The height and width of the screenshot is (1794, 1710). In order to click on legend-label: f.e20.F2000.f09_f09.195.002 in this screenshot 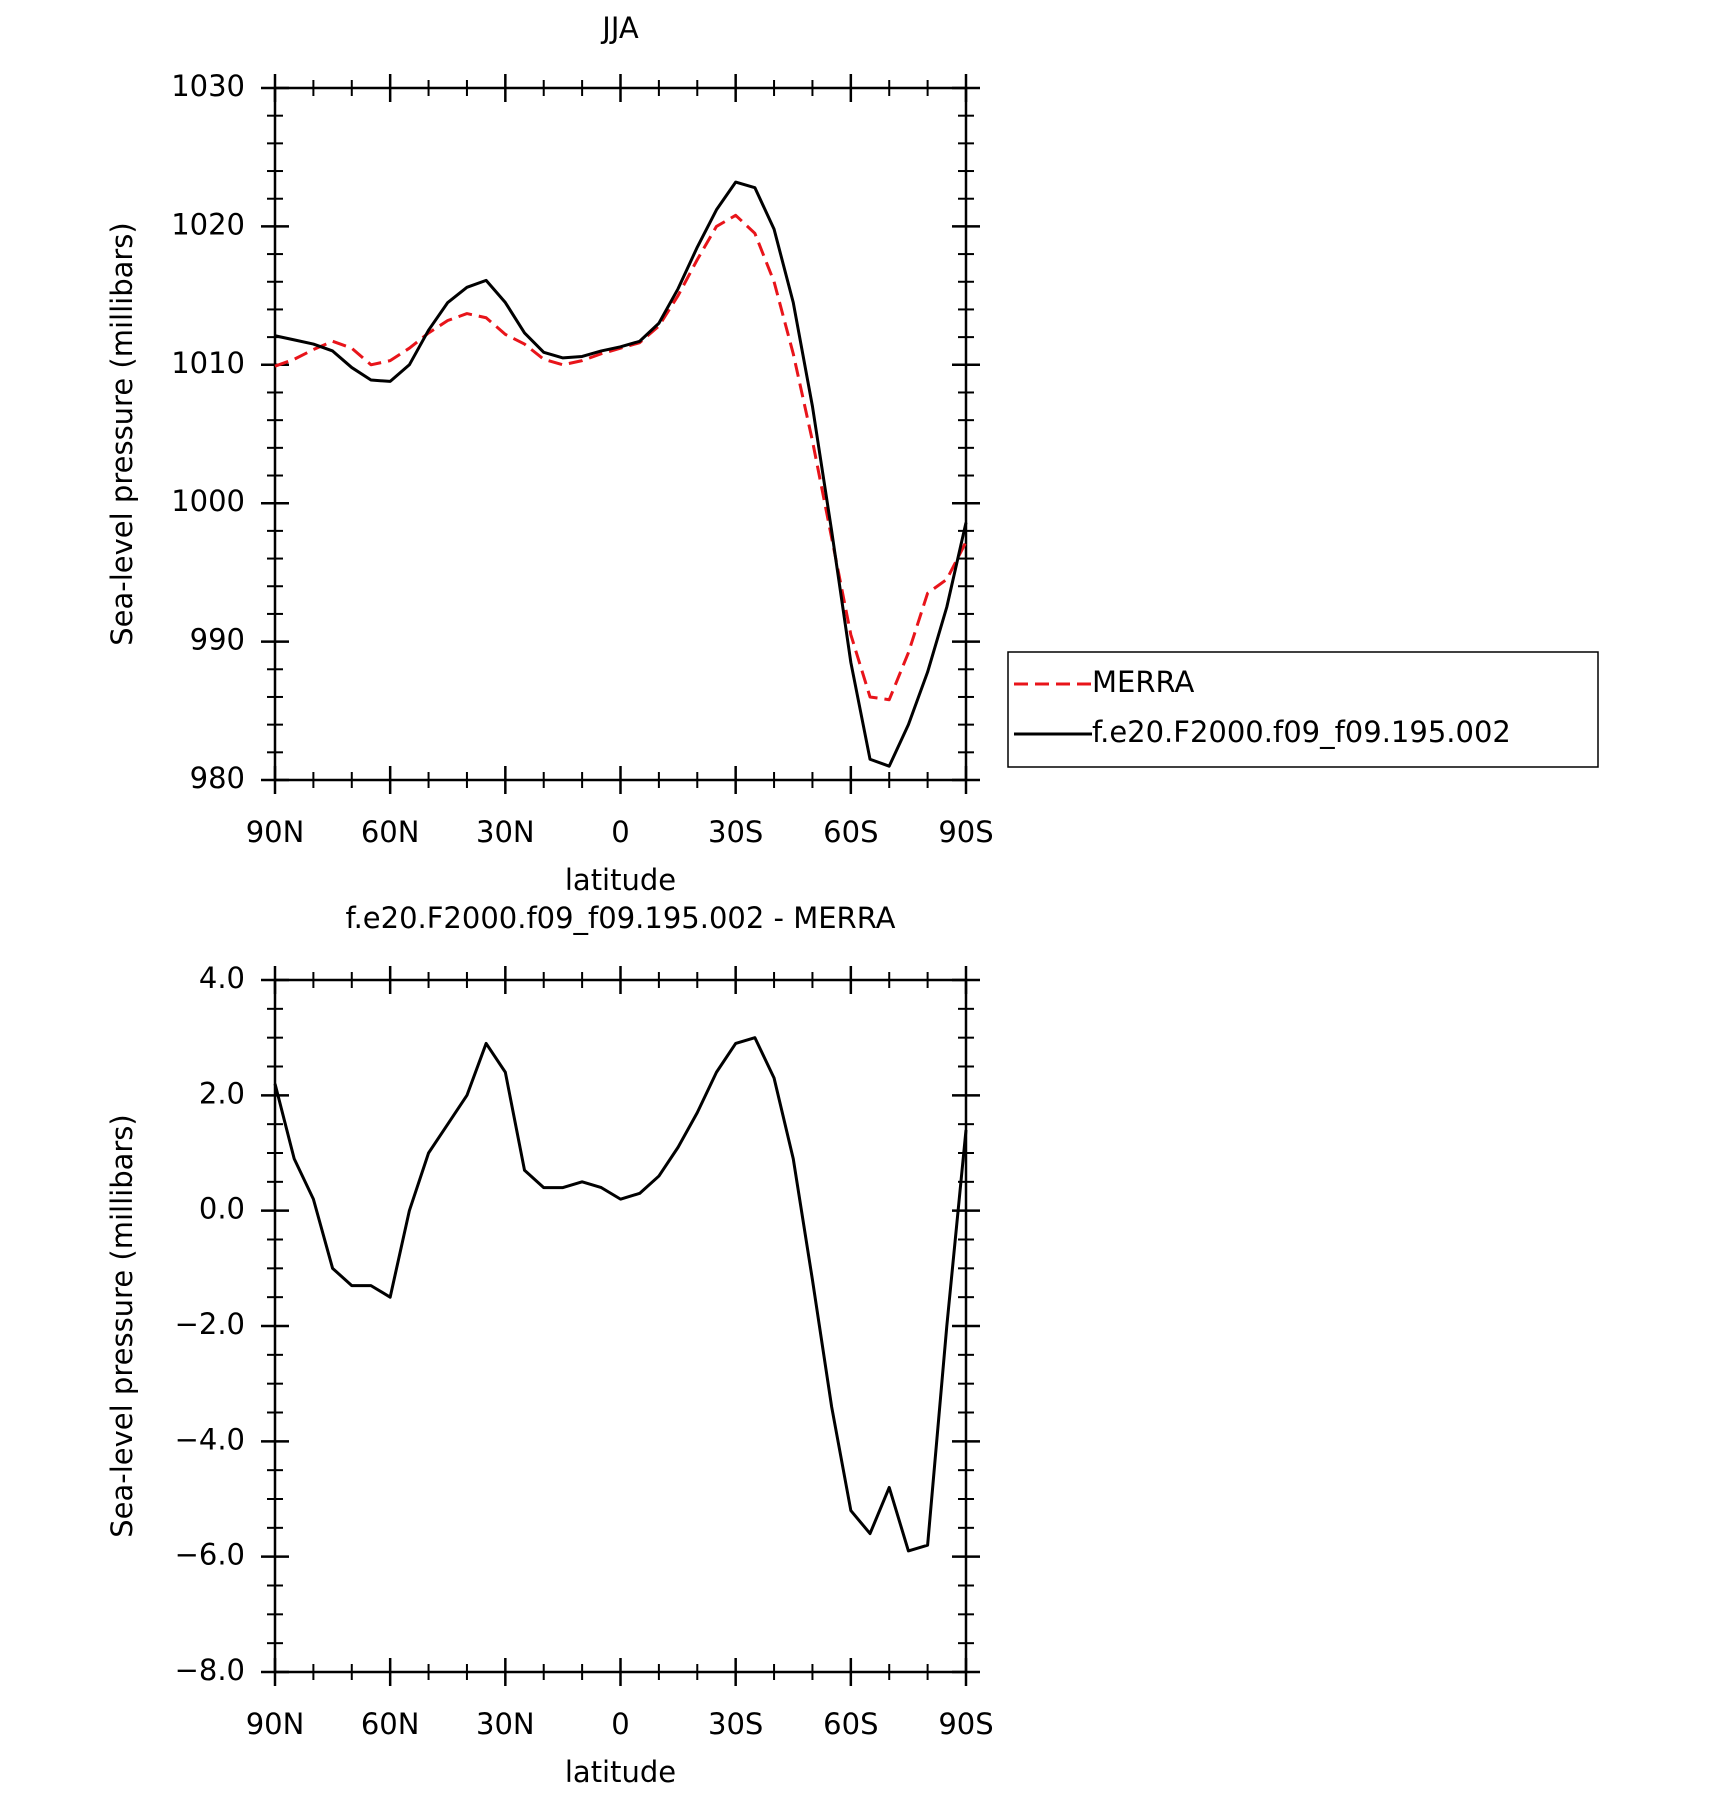, I will do `click(1301, 732)`.